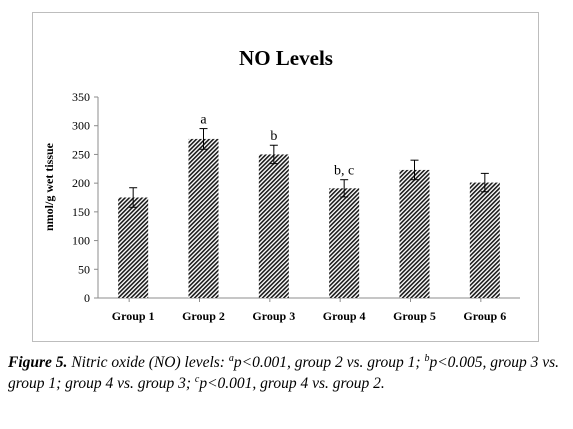 This screenshot has width=573, height=429. I want to click on error-bars, so click(309, 168).